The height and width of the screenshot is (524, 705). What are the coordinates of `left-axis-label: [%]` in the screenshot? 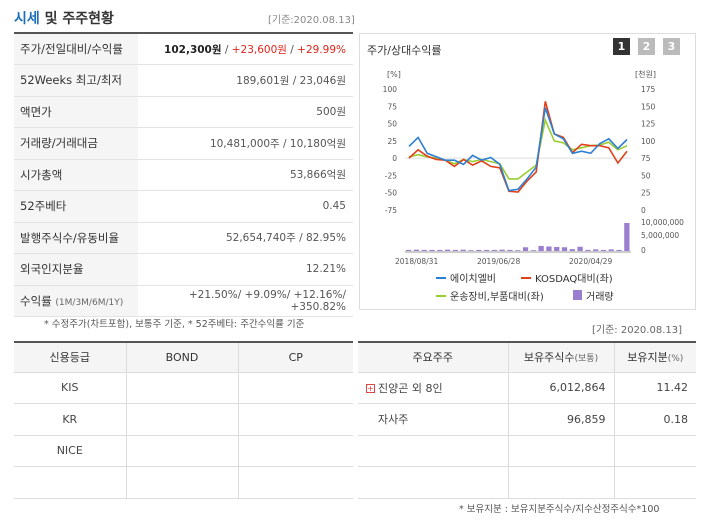 It's located at (394, 74).